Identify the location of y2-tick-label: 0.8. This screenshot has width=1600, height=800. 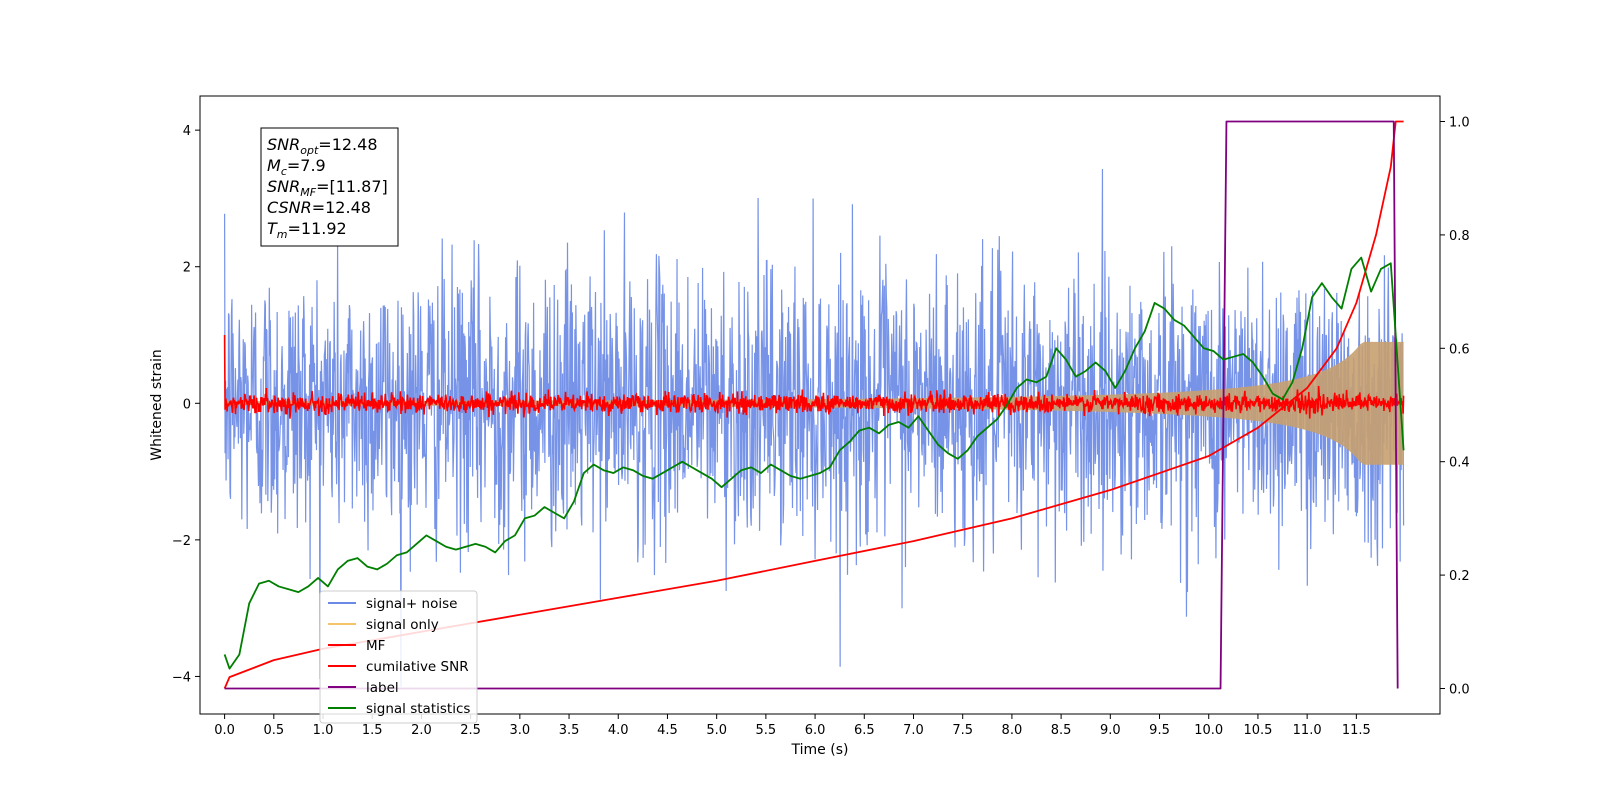
(1459, 236).